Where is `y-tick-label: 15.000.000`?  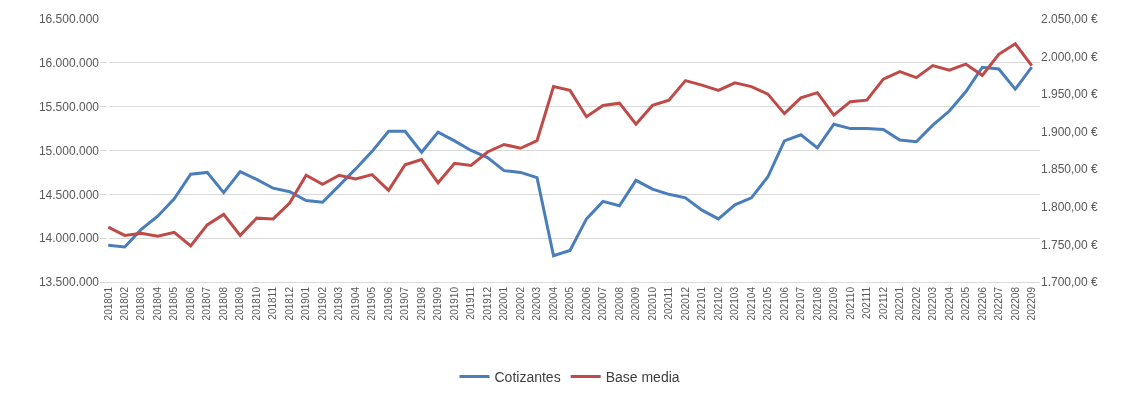 y-tick-label: 15.000.000 is located at coordinates (69, 150).